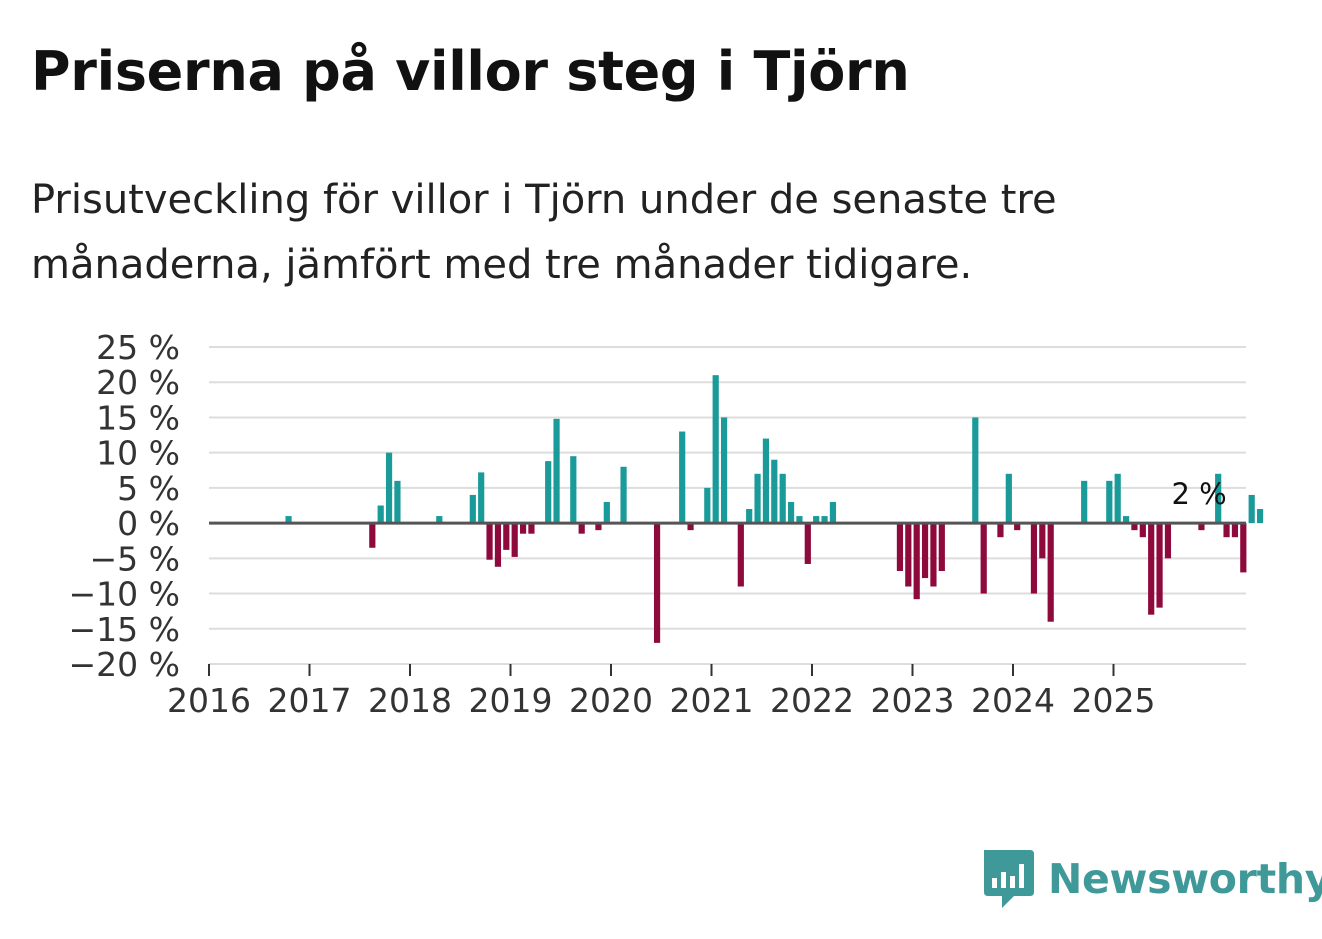 The height and width of the screenshot is (939, 1322). I want to click on x-tick-label: 2016, so click(209, 700).